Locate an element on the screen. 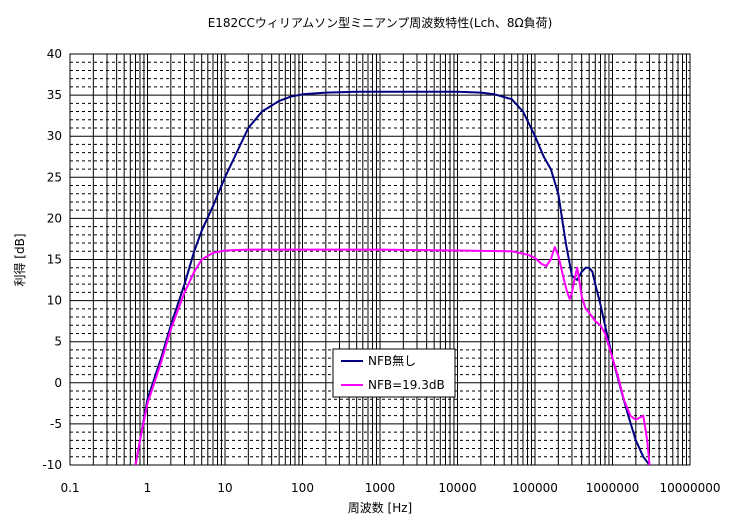  x-tick-label: 10 is located at coordinates (224, 488).